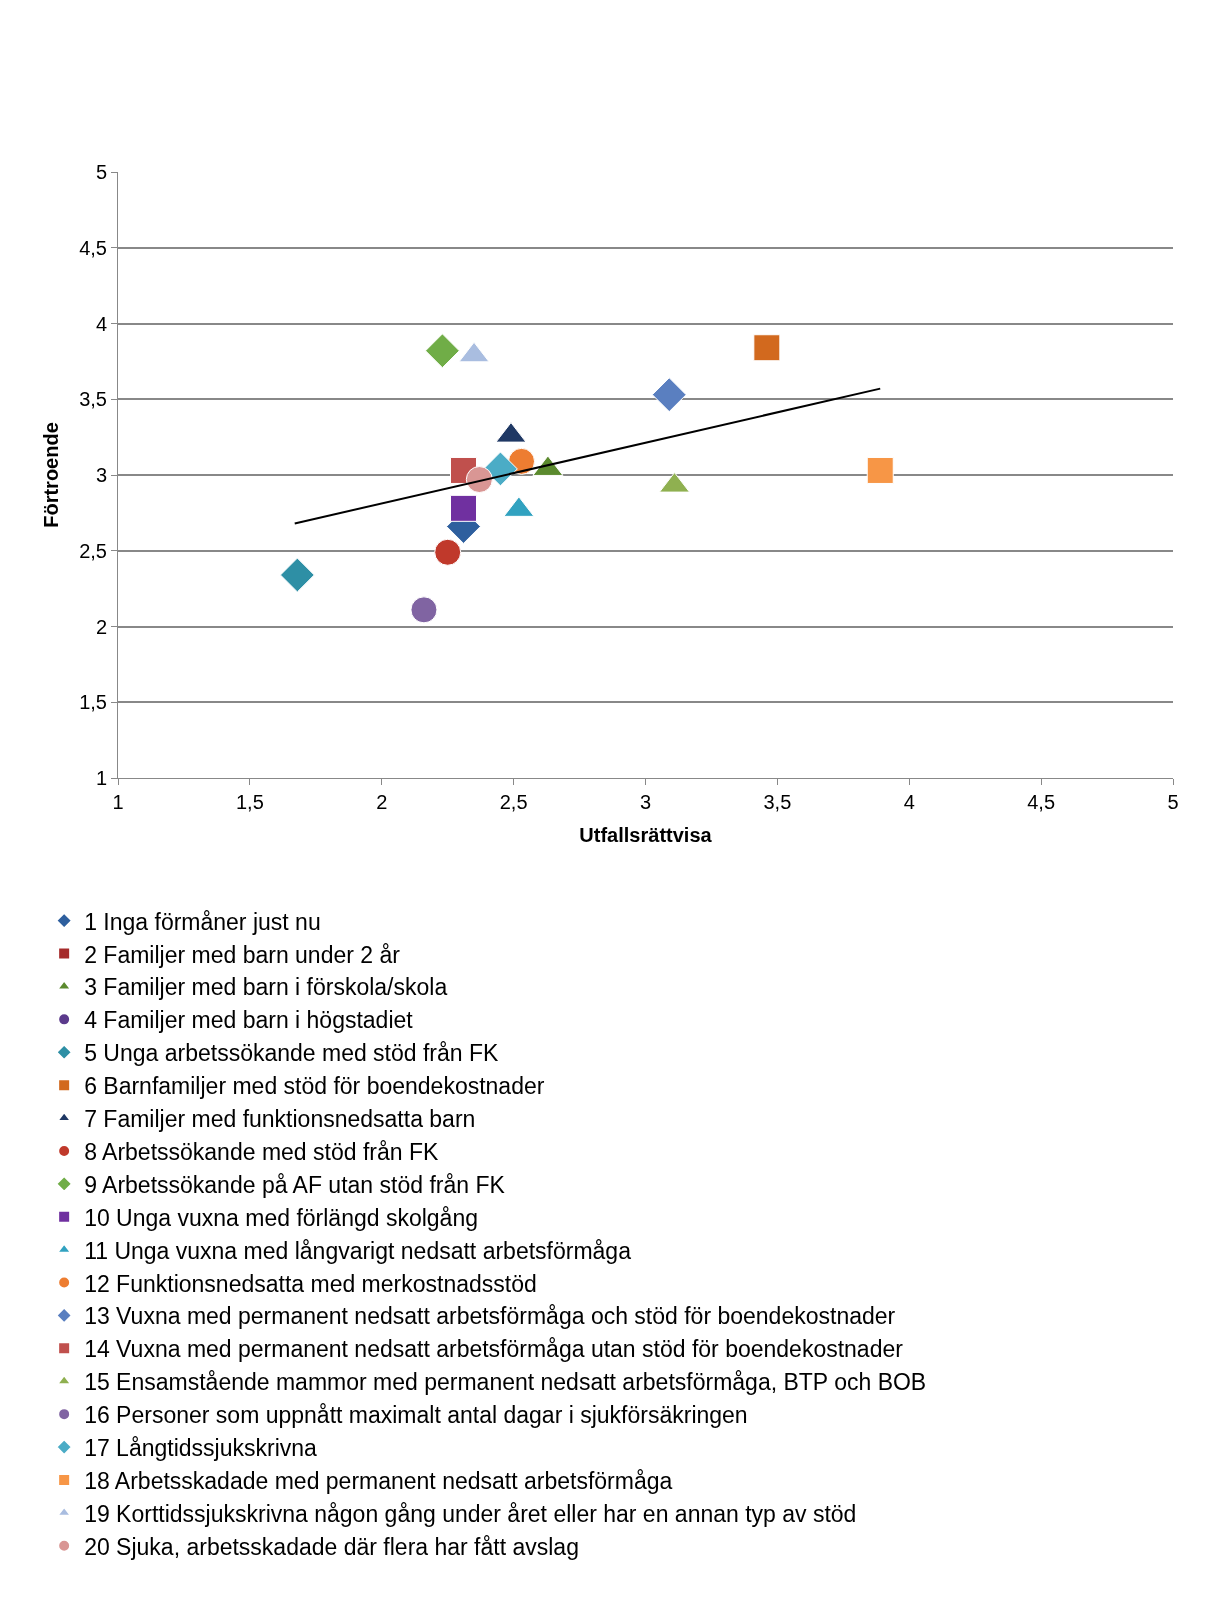  What do you see at coordinates (101, 323) in the screenshot?
I see `y-tick-label: 4` at bounding box center [101, 323].